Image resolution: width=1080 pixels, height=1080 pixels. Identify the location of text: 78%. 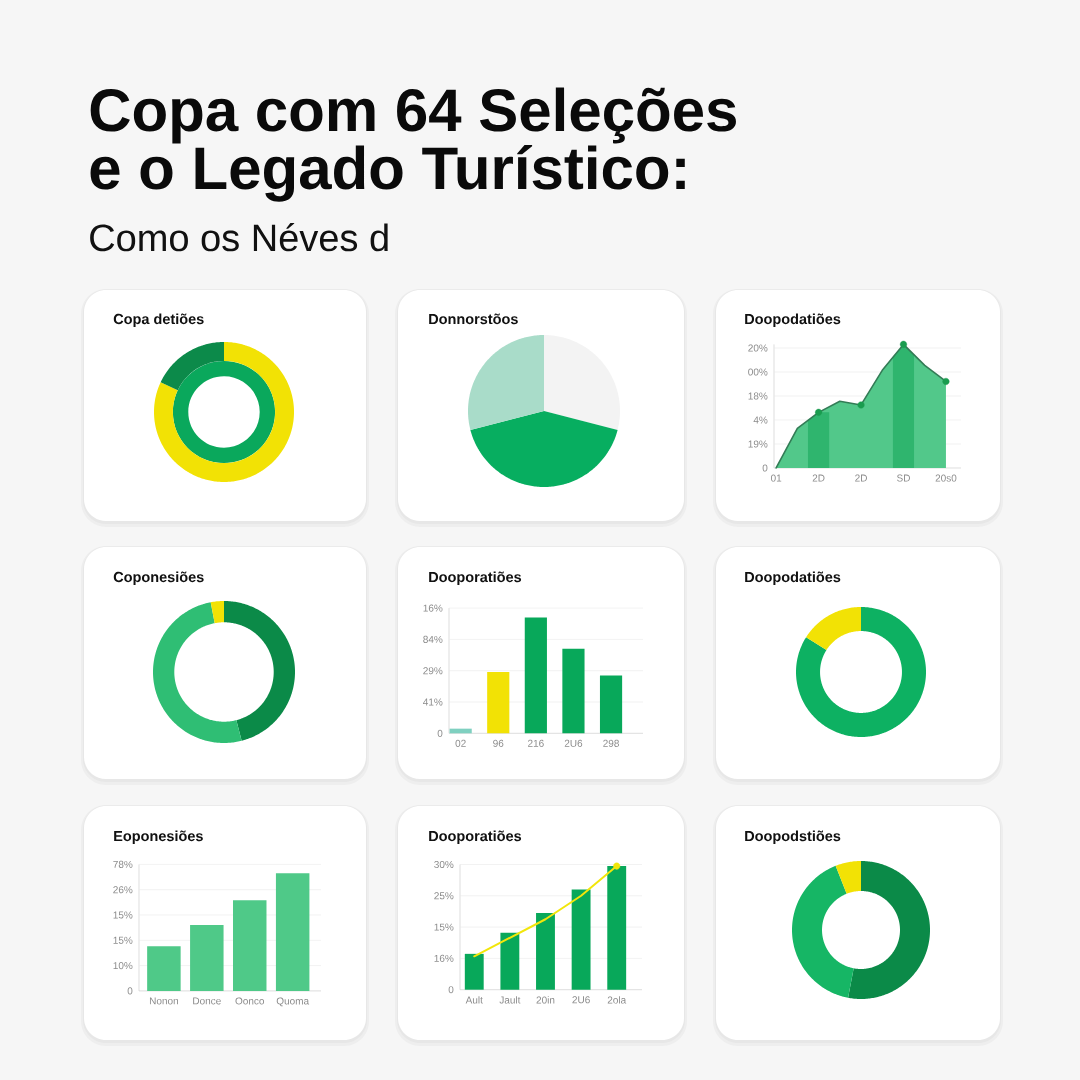
(123, 864).